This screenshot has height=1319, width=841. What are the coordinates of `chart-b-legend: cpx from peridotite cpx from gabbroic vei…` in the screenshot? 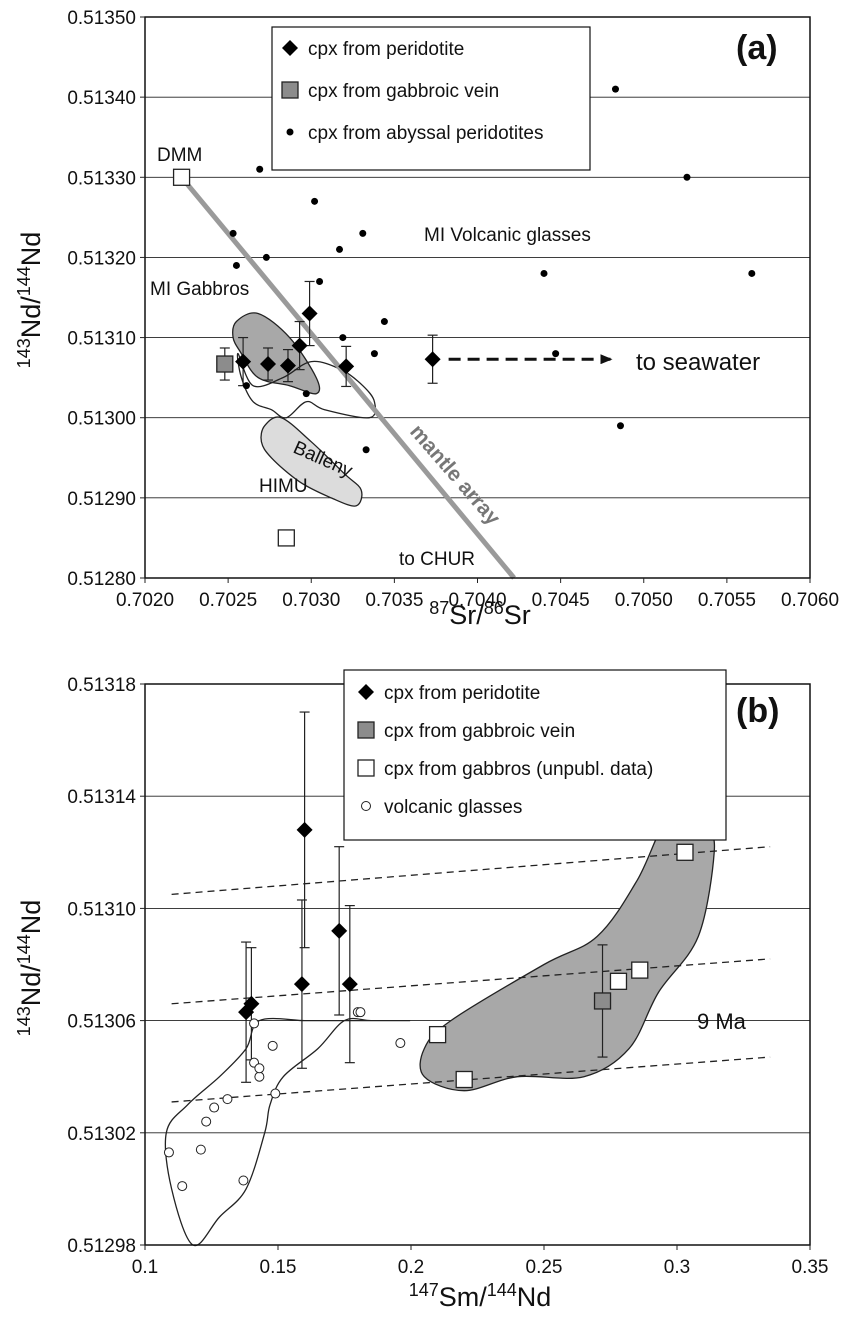 It's located at (535, 755).